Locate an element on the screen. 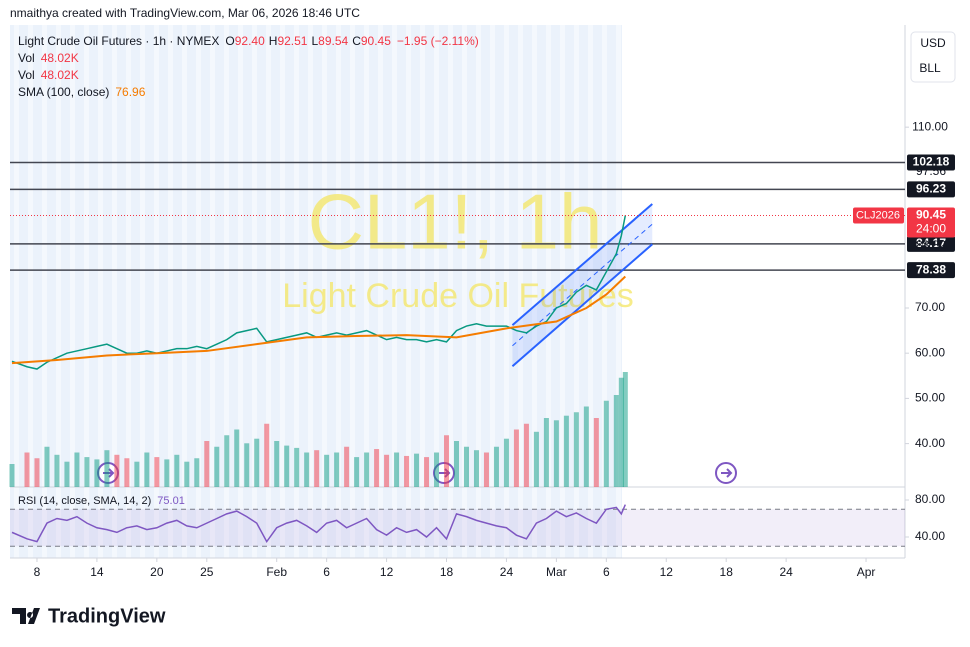 This screenshot has width=970, height=647. x-tick-label: 12 is located at coordinates (387, 572).